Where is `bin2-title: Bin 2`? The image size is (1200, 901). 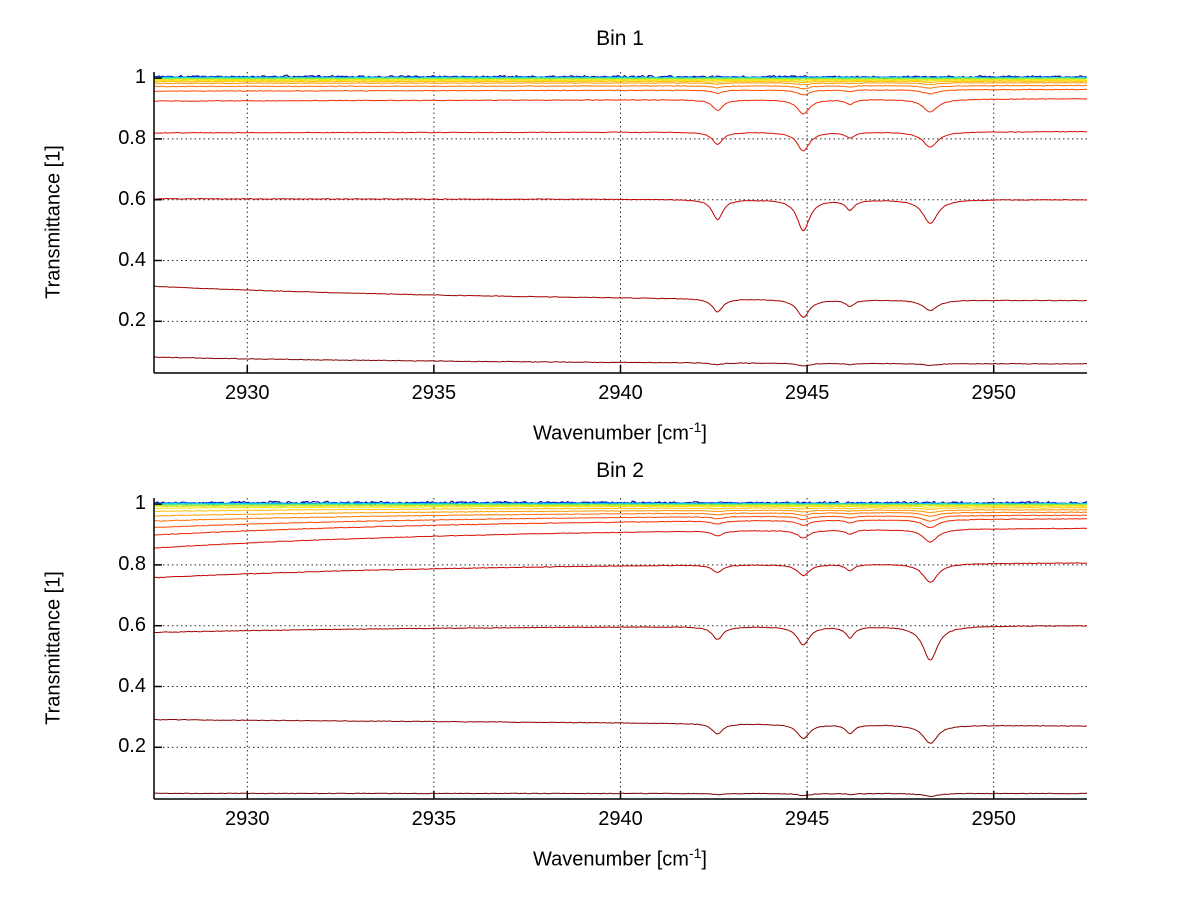
bin2-title: Bin 2 is located at coordinates (620, 470).